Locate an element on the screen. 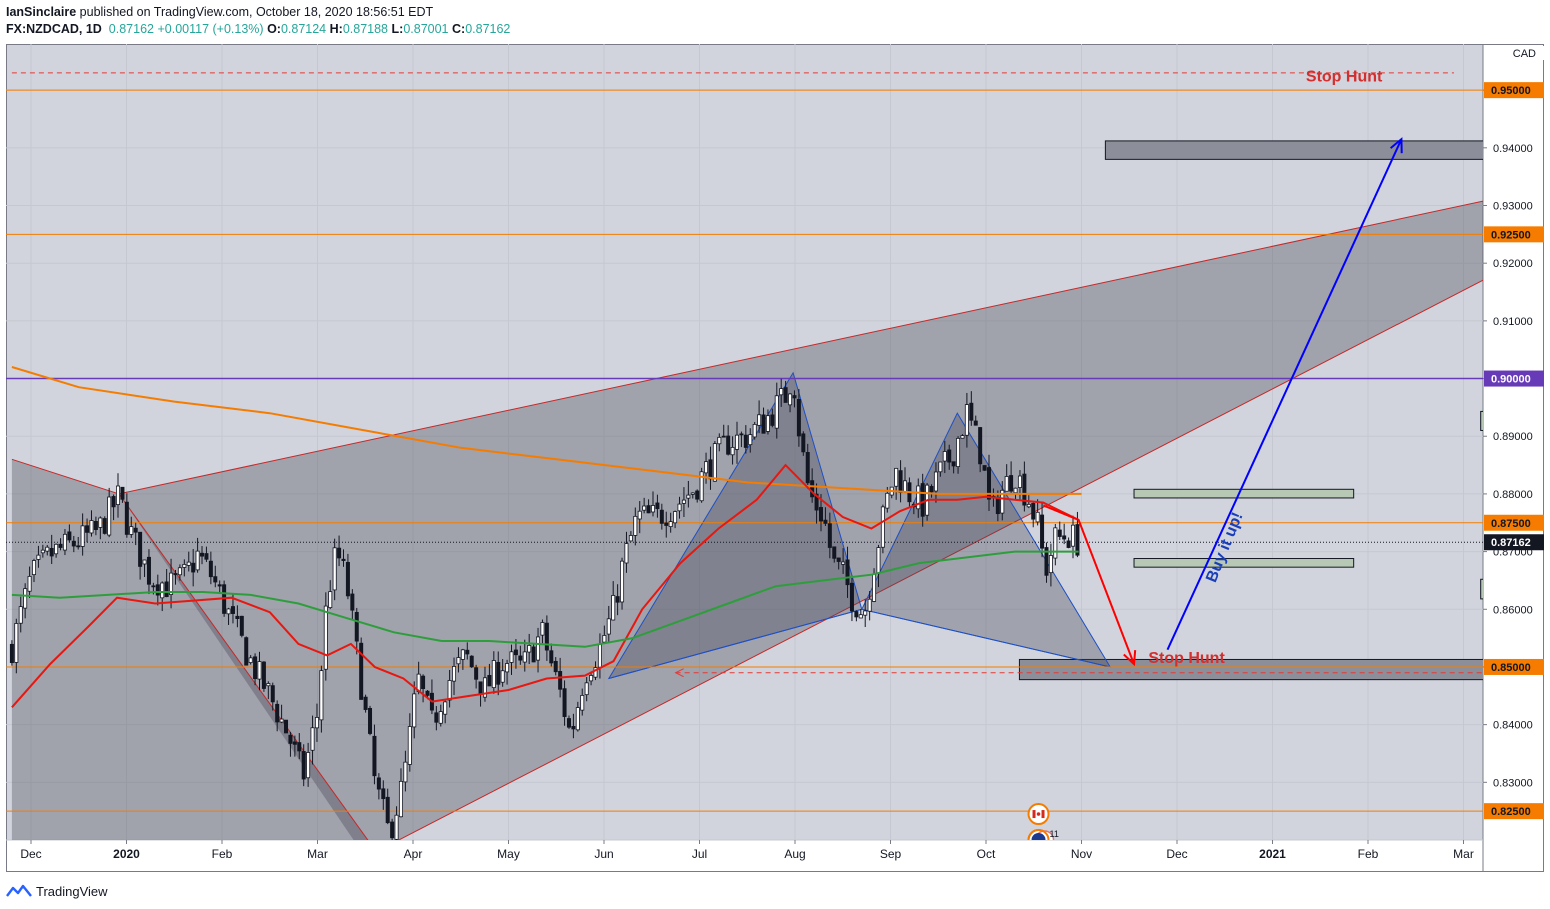 This screenshot has width=1550, height=909. last-price-label is located at coordinates (1514, 542).